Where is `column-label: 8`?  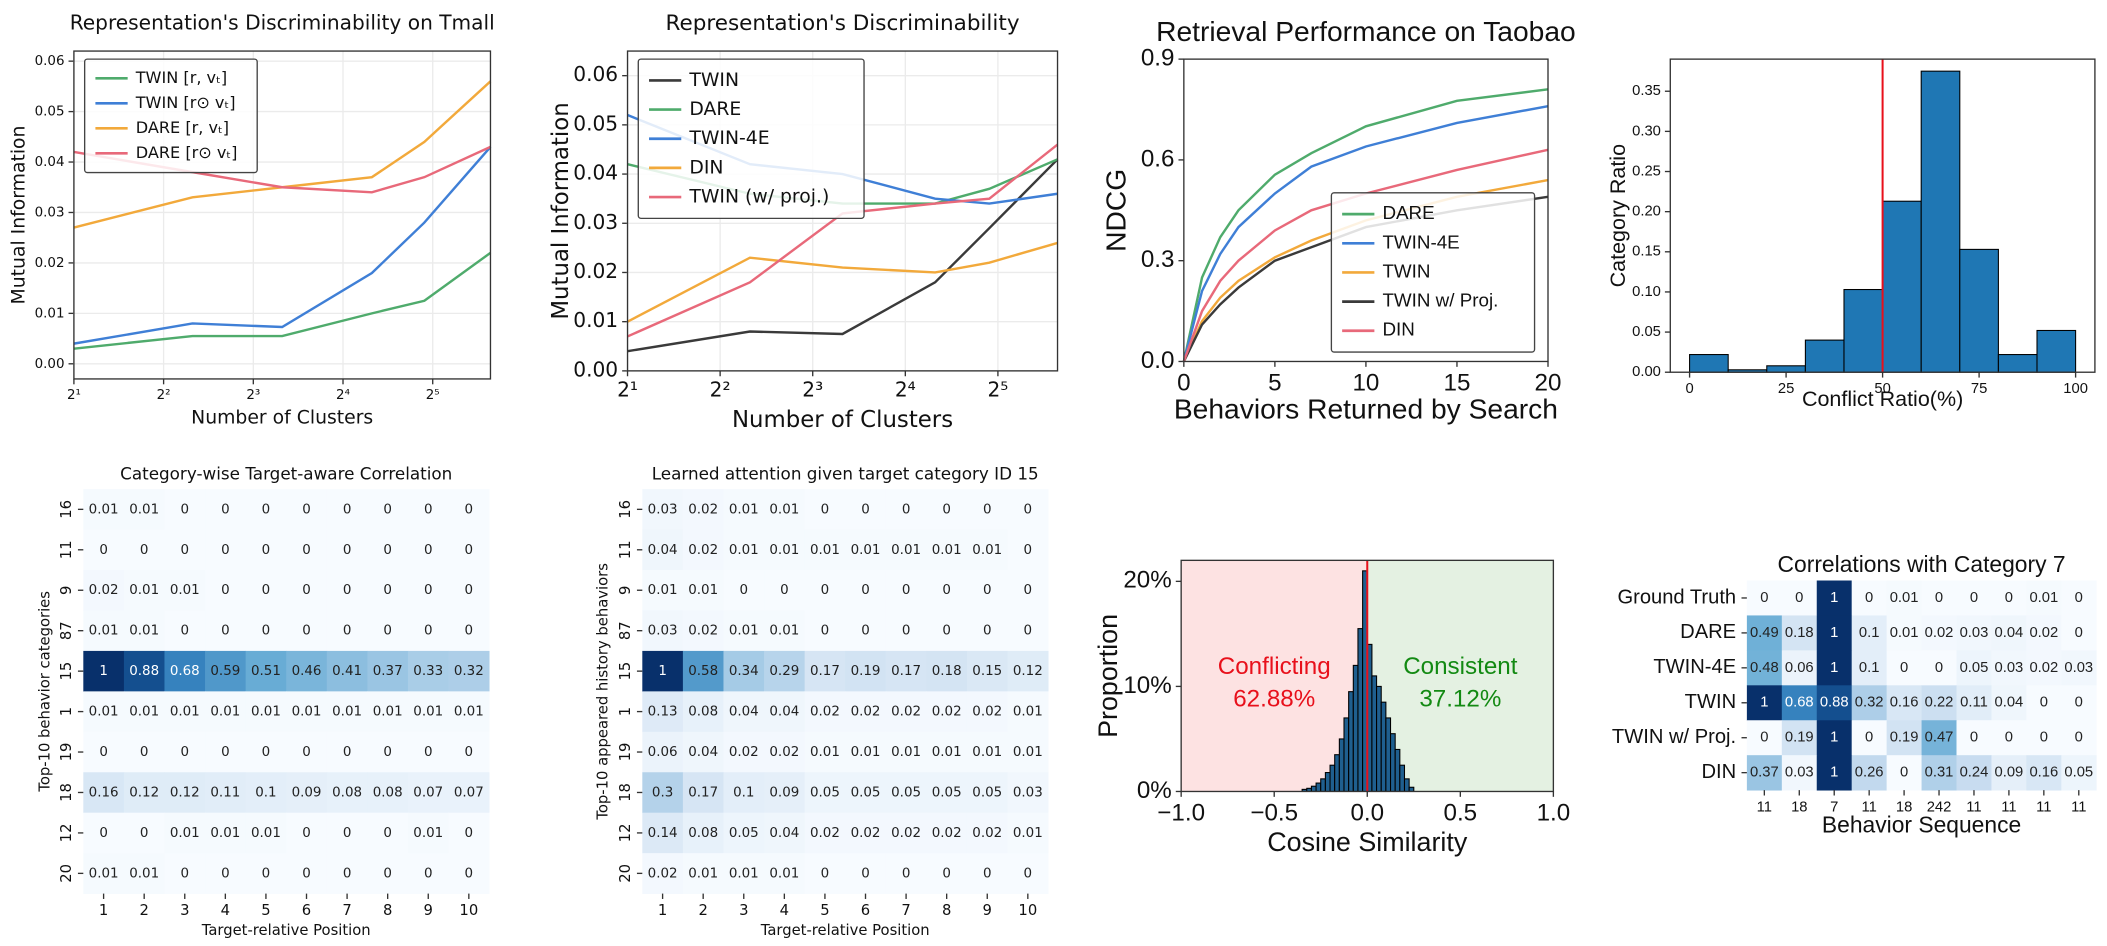
column-label: 8 is located at coordinates (946, 910).